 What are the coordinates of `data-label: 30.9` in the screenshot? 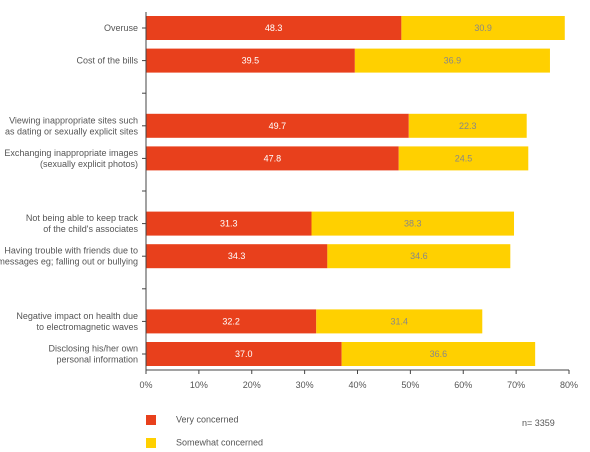 It's located at (483, 28).